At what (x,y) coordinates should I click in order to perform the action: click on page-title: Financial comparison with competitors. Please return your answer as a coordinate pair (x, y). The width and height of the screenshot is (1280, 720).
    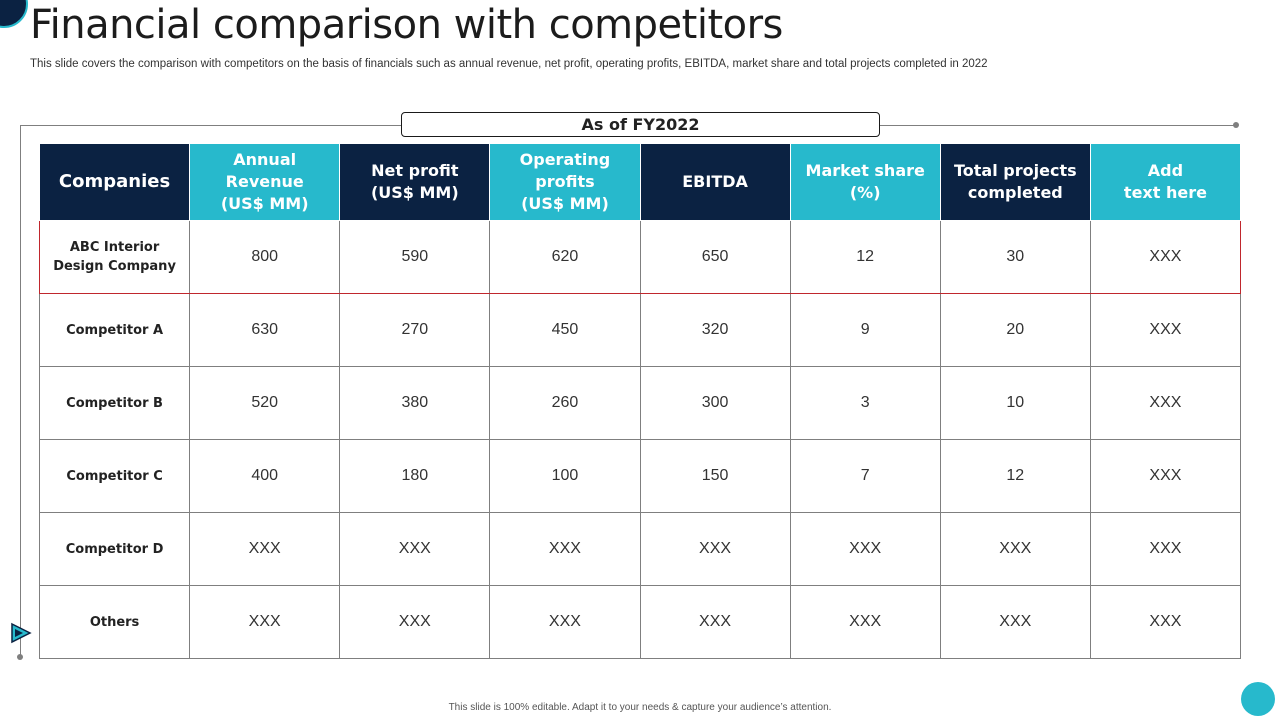
    Looking at the image, I should click on (406, 25).